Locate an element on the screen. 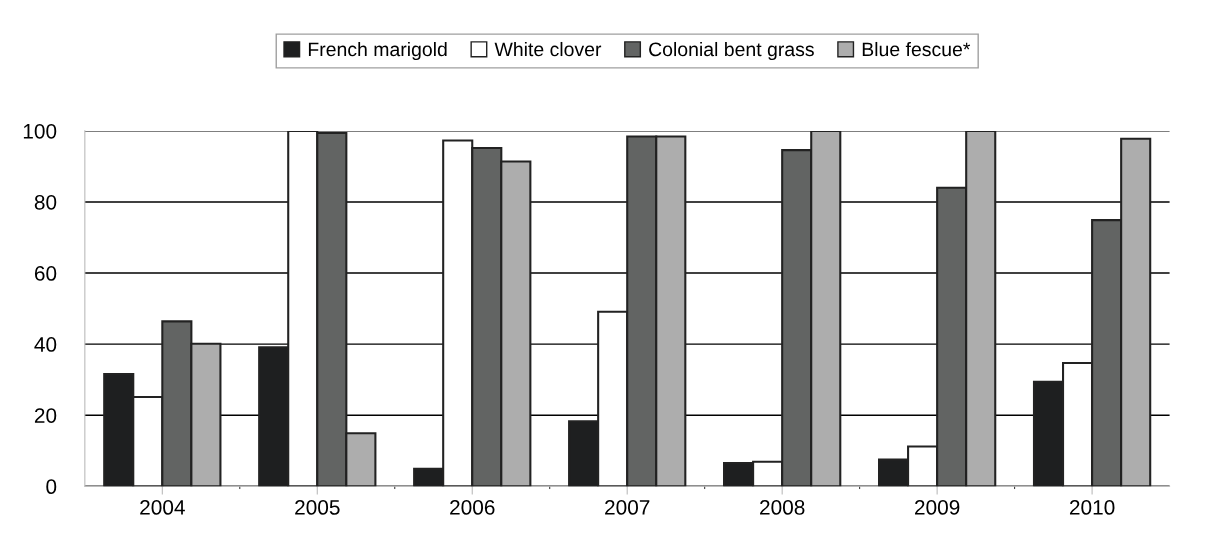  legend-label: French marigold is located at coordinates (377, 51).